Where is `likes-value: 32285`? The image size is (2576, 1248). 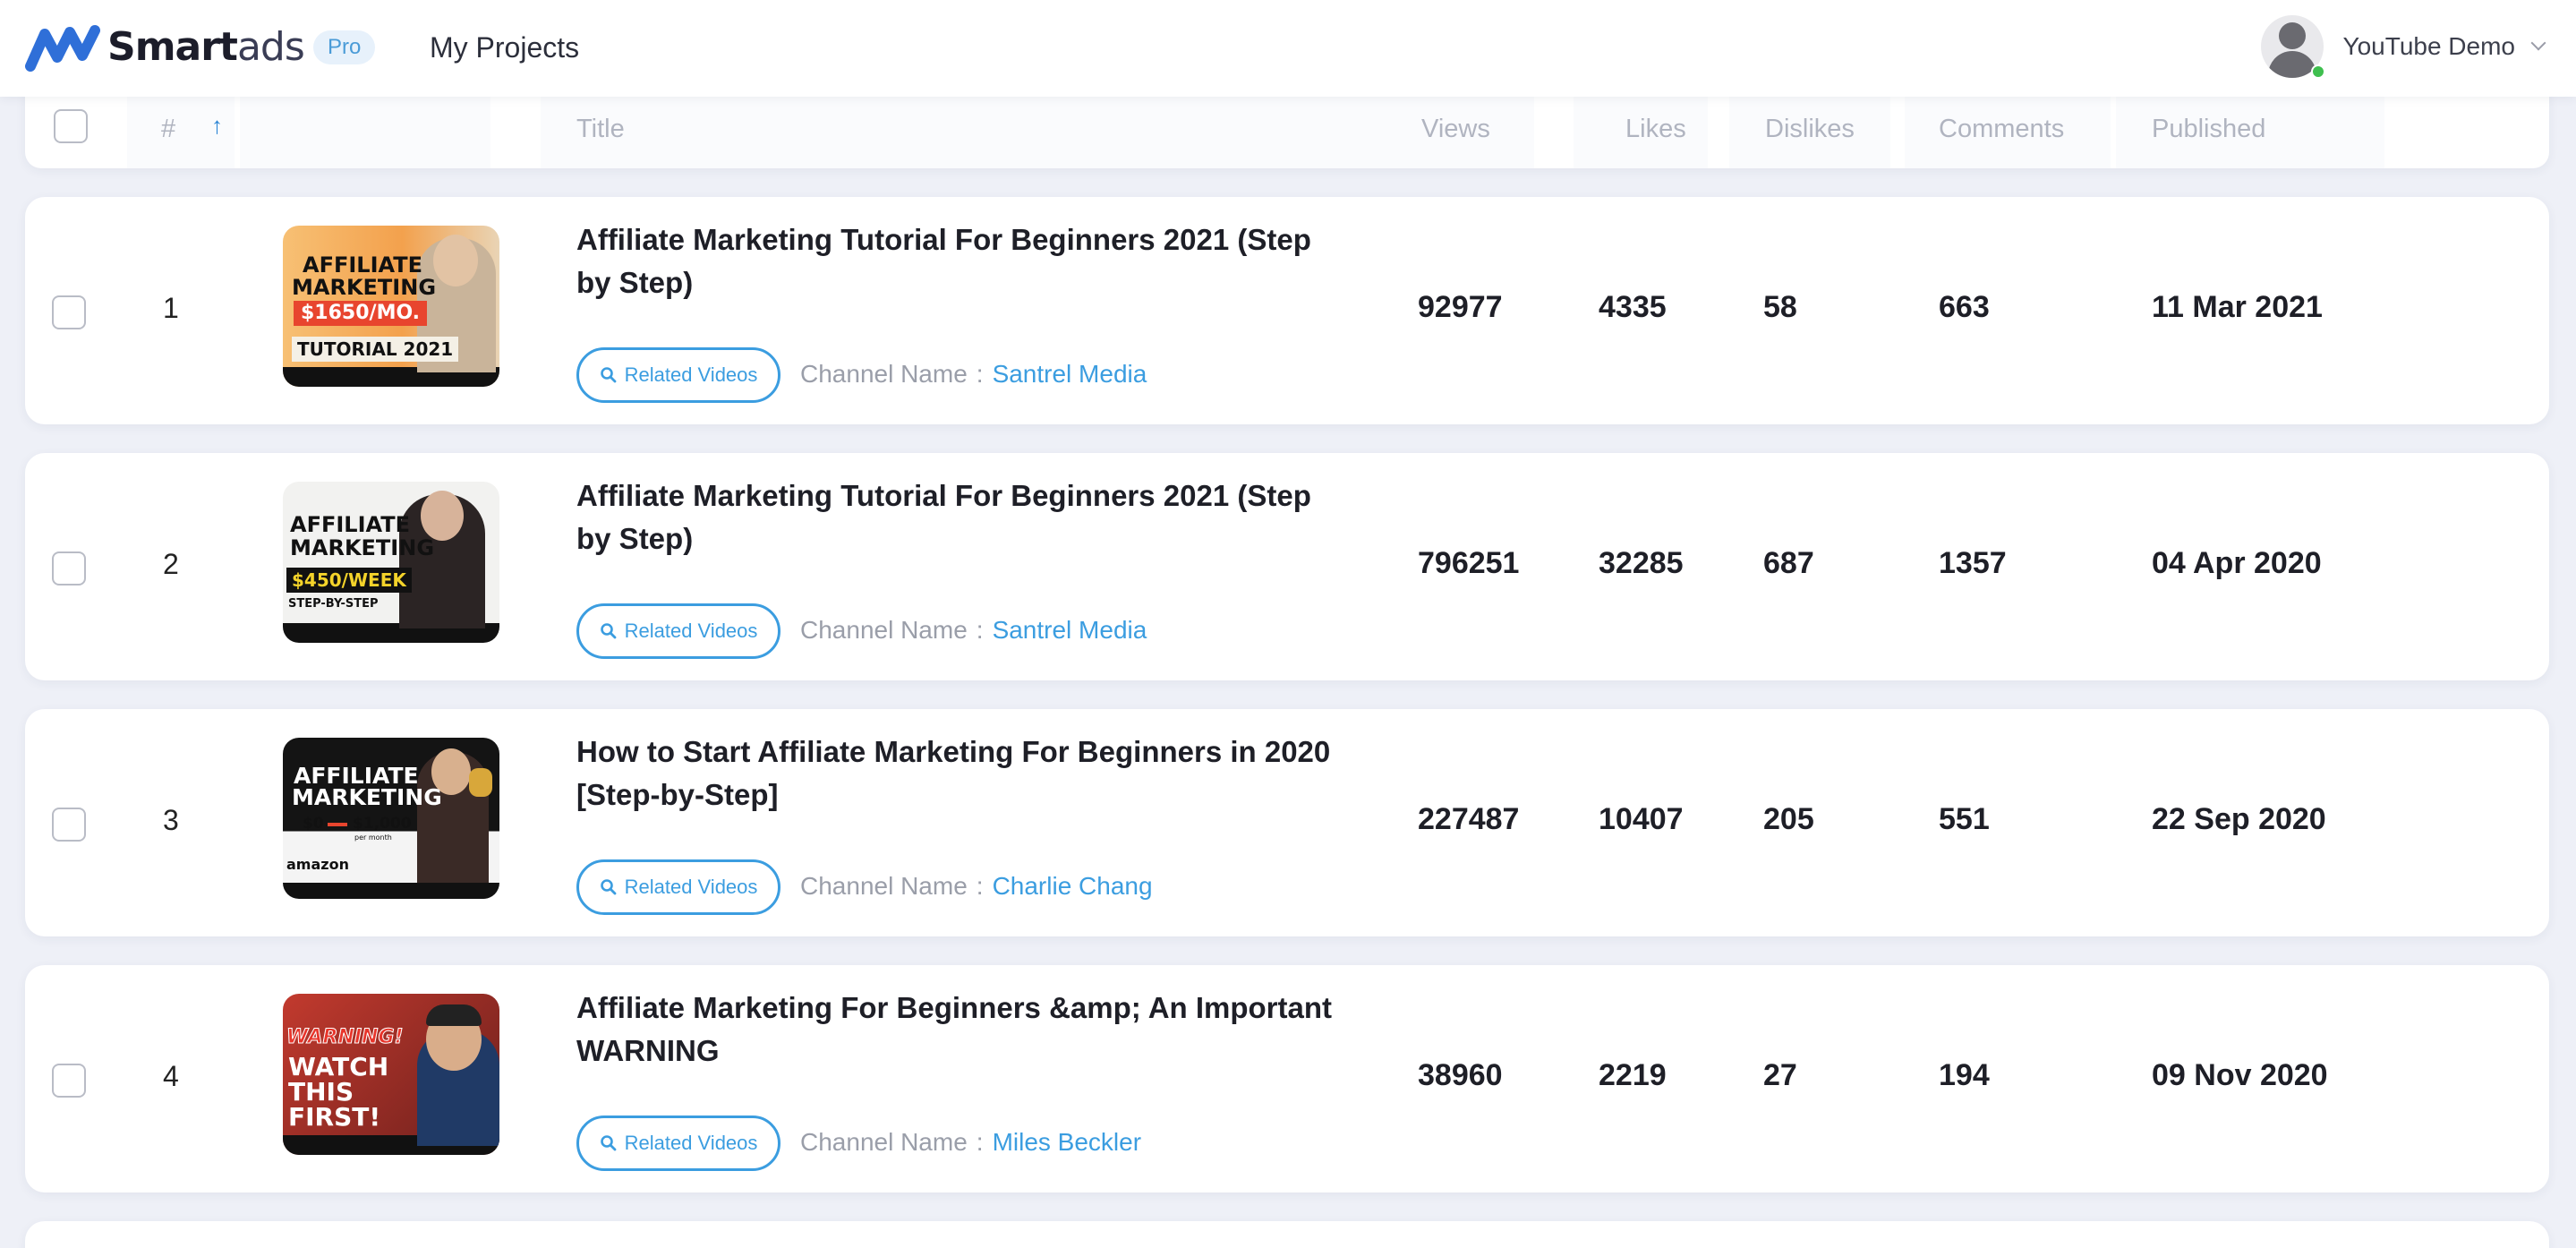 likes-value: 32285 is located at coordinates (1641, 563).